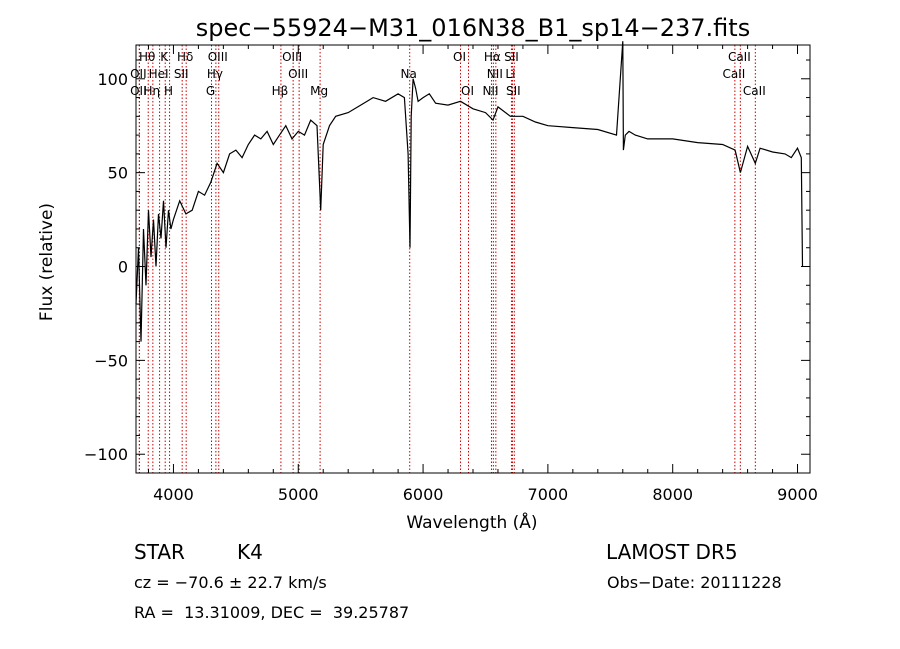  I want to click on line-marker-label: K, so click(164, 57).